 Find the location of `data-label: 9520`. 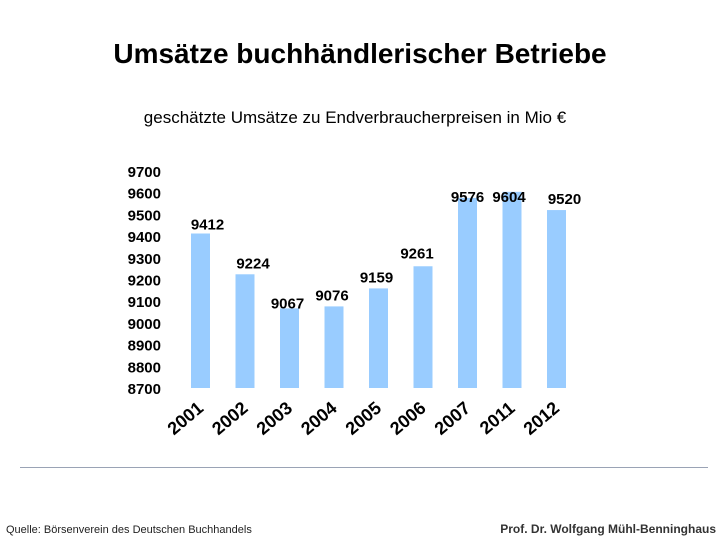

data-label: 9520 is located at coordinates (564, 199).